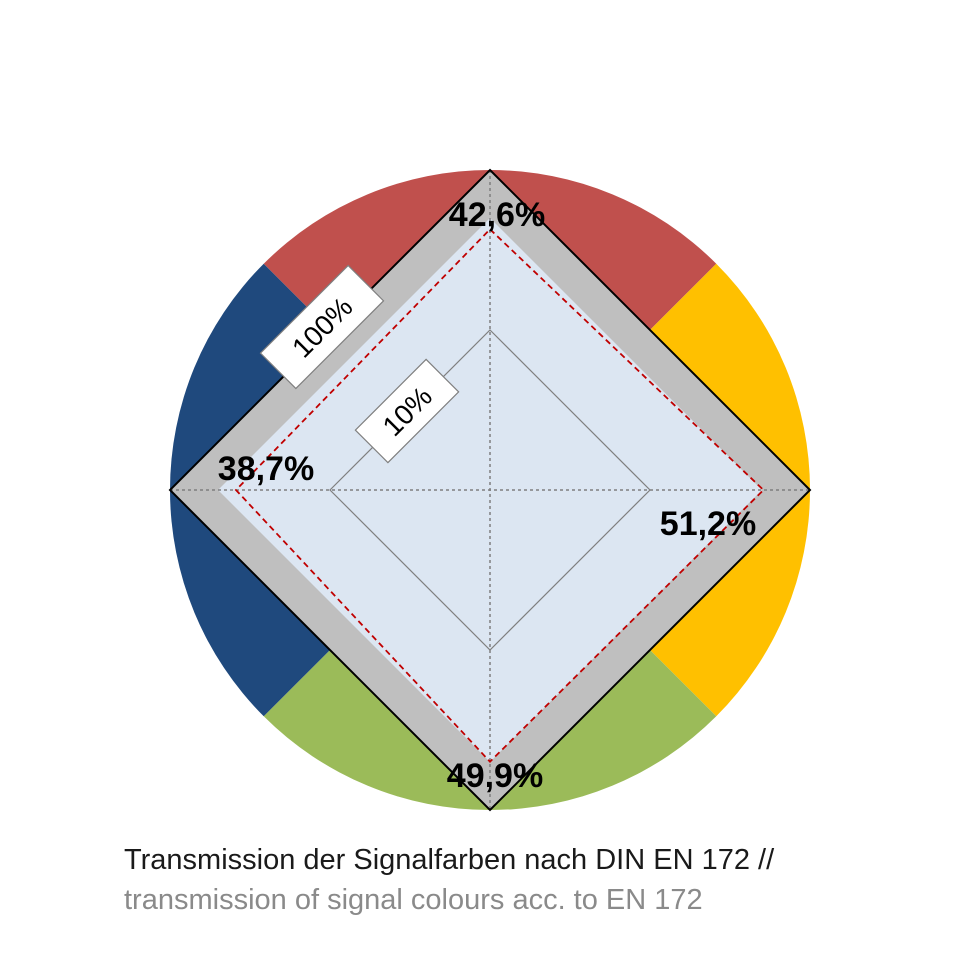  What do you see at coordinates (708, 524) in the screenshot?
I see `value-label-yellow: 51,2%` at bounding box center [708, 524].